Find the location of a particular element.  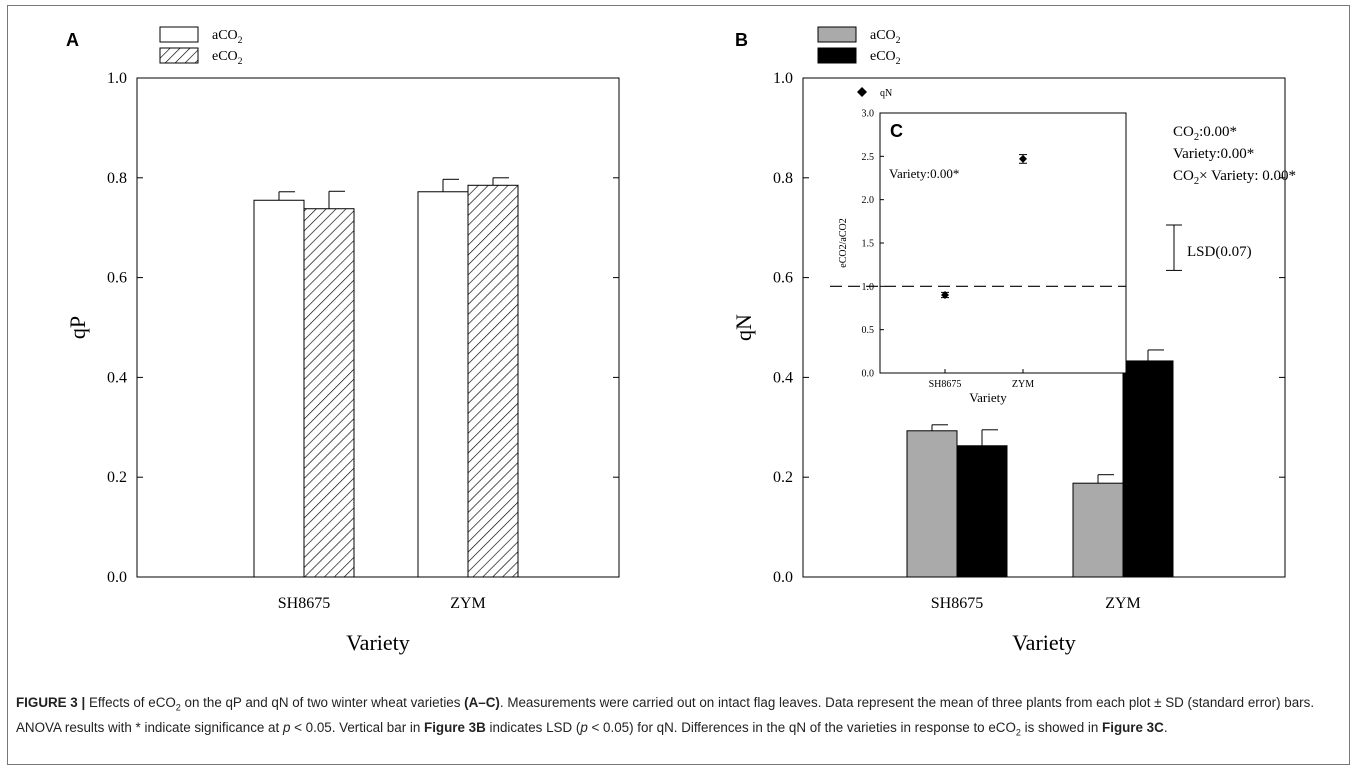

caption-text: indicates LSD ( is located at coordinates (533, 727).